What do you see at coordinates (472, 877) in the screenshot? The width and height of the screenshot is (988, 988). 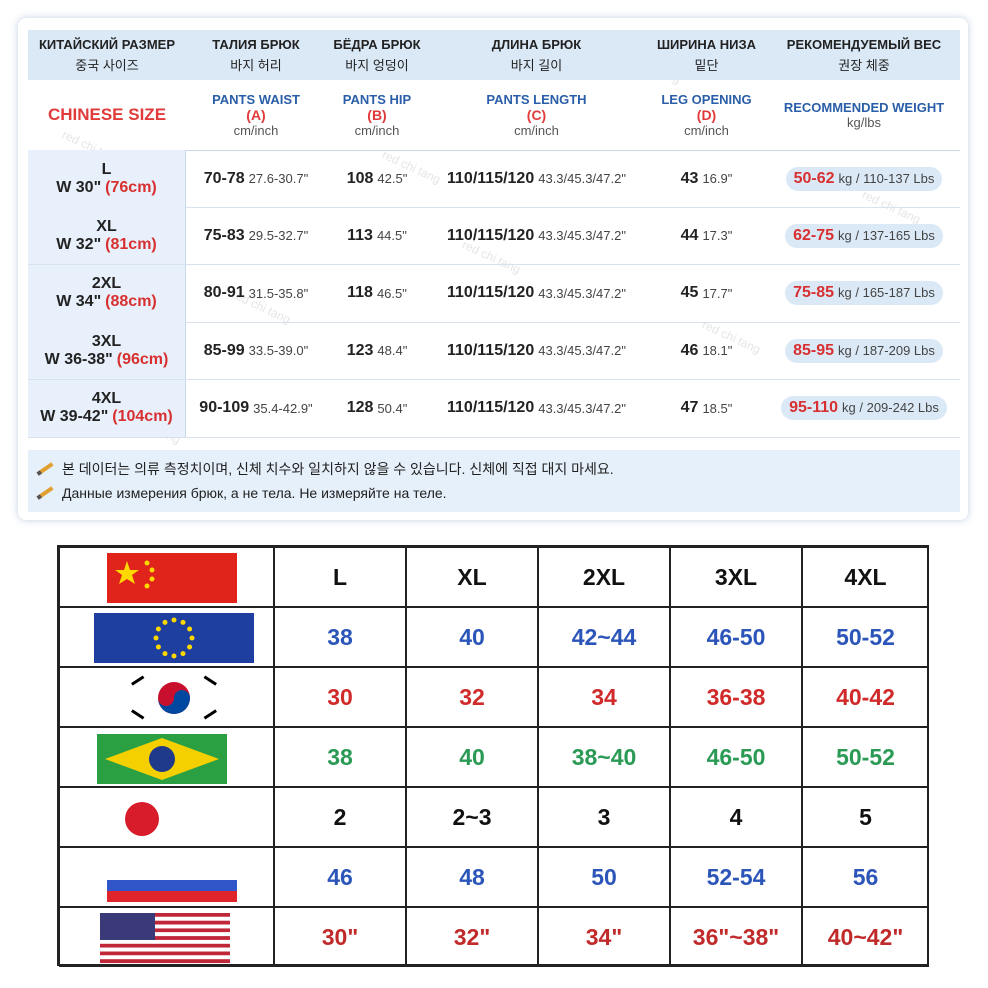 I see `conversion-value: 48` at bounding box center [472, 877].